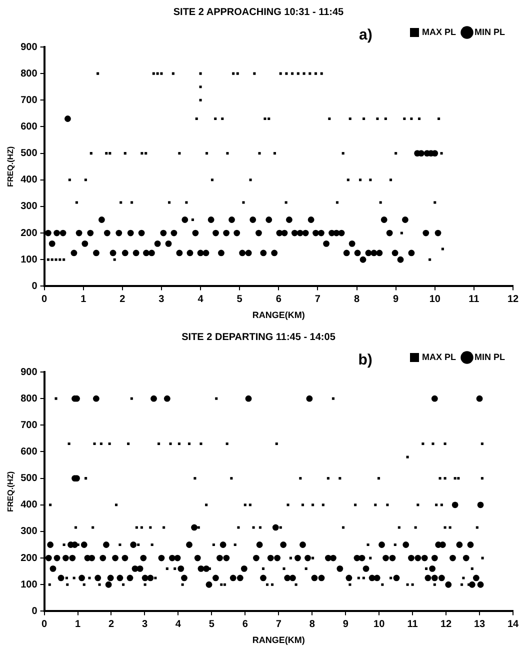  Describe the element at coordinates (258, 12) in the screenshot. I see `chart-title: SITE 2 APPROACHING 10:31 - 11:45` at that location.